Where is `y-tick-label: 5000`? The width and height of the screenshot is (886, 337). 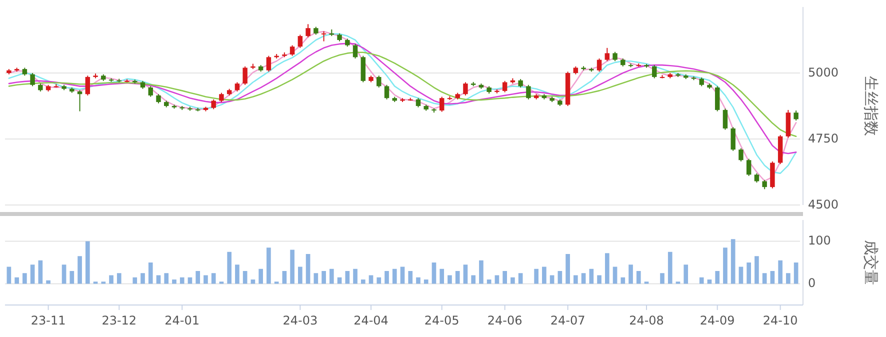 y-tick-label: 5000 is located at coordinates (823, 72).